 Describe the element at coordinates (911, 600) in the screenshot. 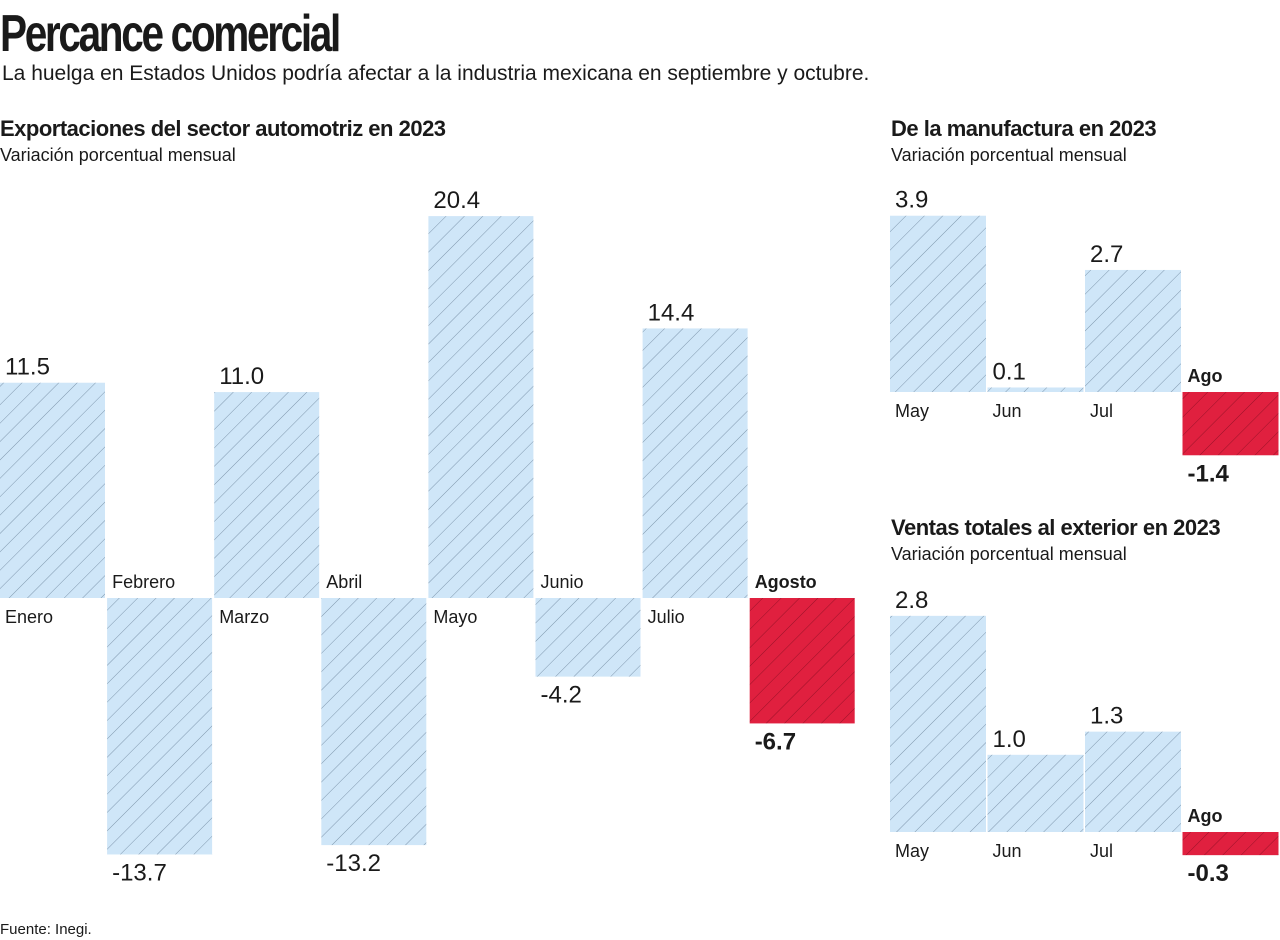

I see `value-label: 2.8` at that location.